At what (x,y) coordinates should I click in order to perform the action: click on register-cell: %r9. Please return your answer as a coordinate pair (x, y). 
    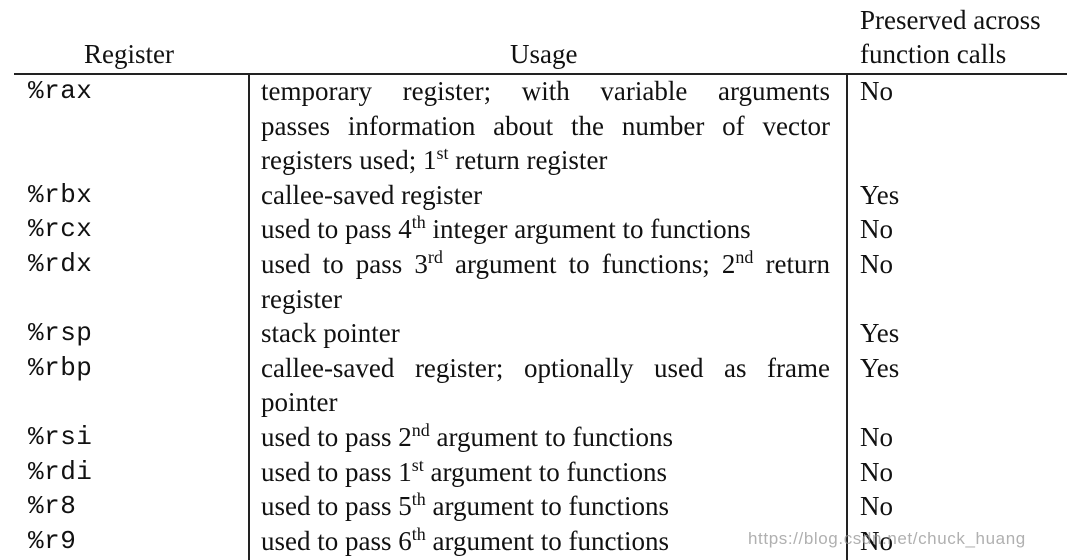
    Looking at the image, I should click on (52, 540).